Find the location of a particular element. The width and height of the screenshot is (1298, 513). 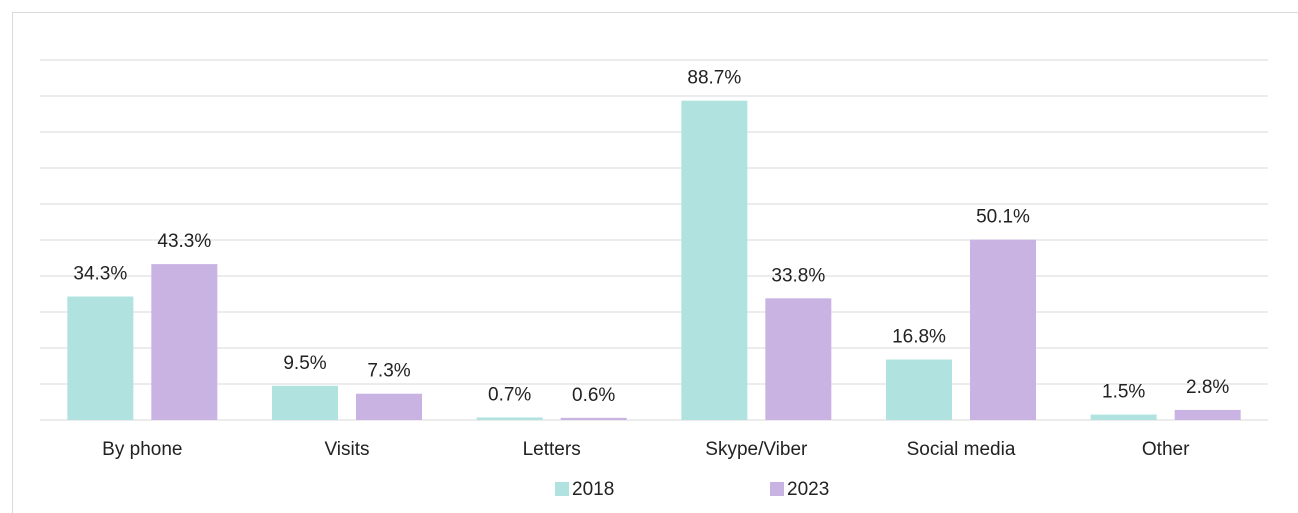

x-tick-label: Skype/Viber is located at coordinates (756, 449).